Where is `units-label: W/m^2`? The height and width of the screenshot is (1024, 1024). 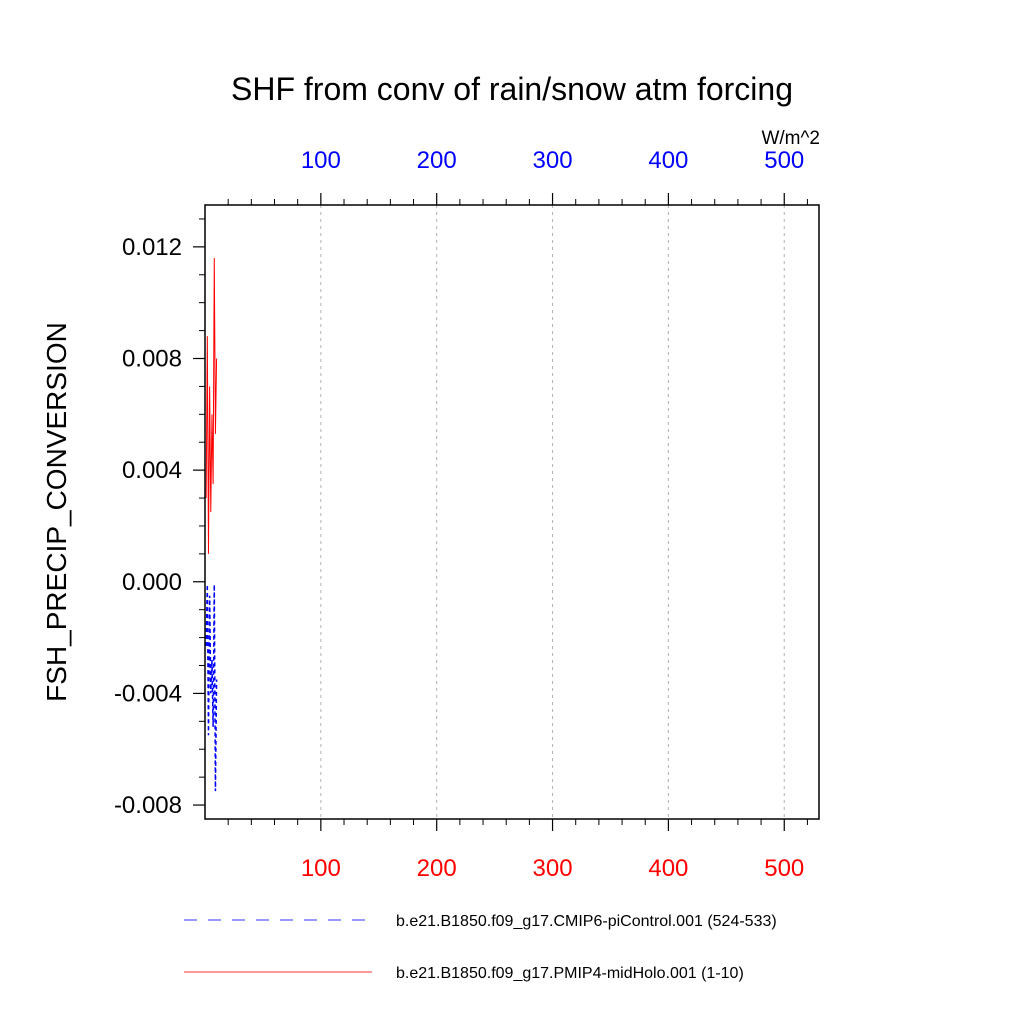 units-label: W/m^2 is located at coordinates (790, 138).